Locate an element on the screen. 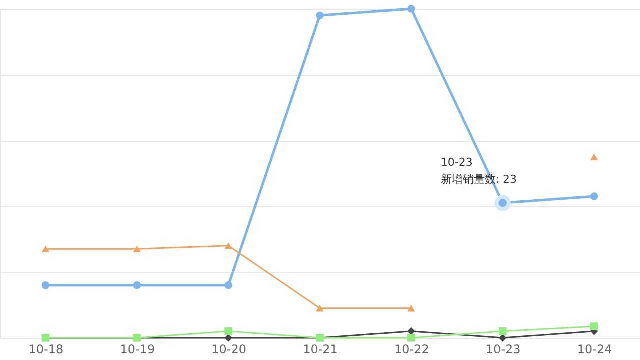  x-tick-label: 10-24 is located at coordinates (594, 349).